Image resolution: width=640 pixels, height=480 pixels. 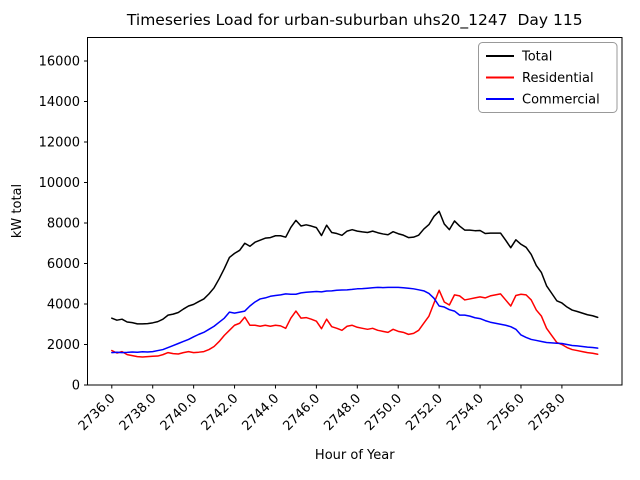 What do you see at coordinates (63, 264) in the screenshot?
I see `y-tick-label: 6000` at bounding box center [63, 264].